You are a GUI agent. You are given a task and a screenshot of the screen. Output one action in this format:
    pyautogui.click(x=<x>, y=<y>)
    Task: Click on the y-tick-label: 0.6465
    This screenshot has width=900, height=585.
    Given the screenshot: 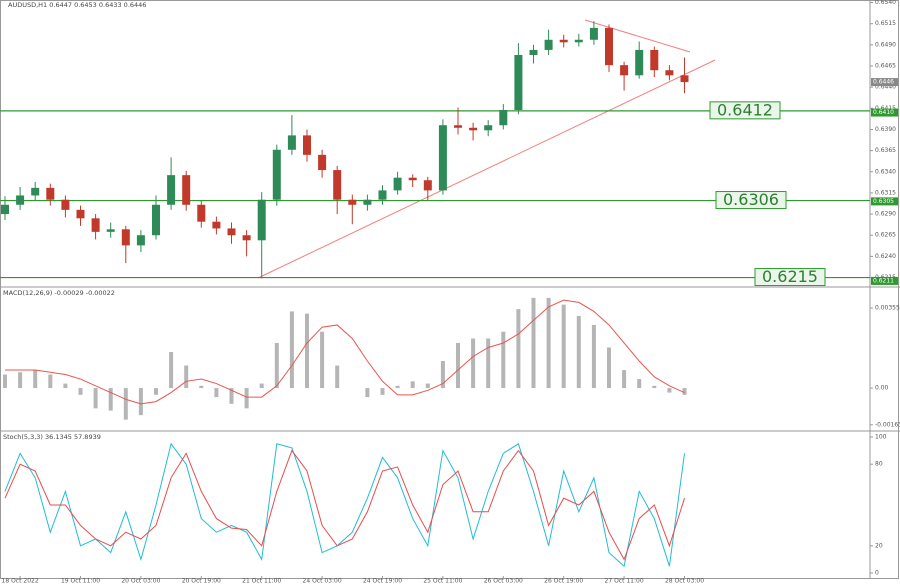 What is the action you would take?
    pyautogui.click(x=885, y=66)
    